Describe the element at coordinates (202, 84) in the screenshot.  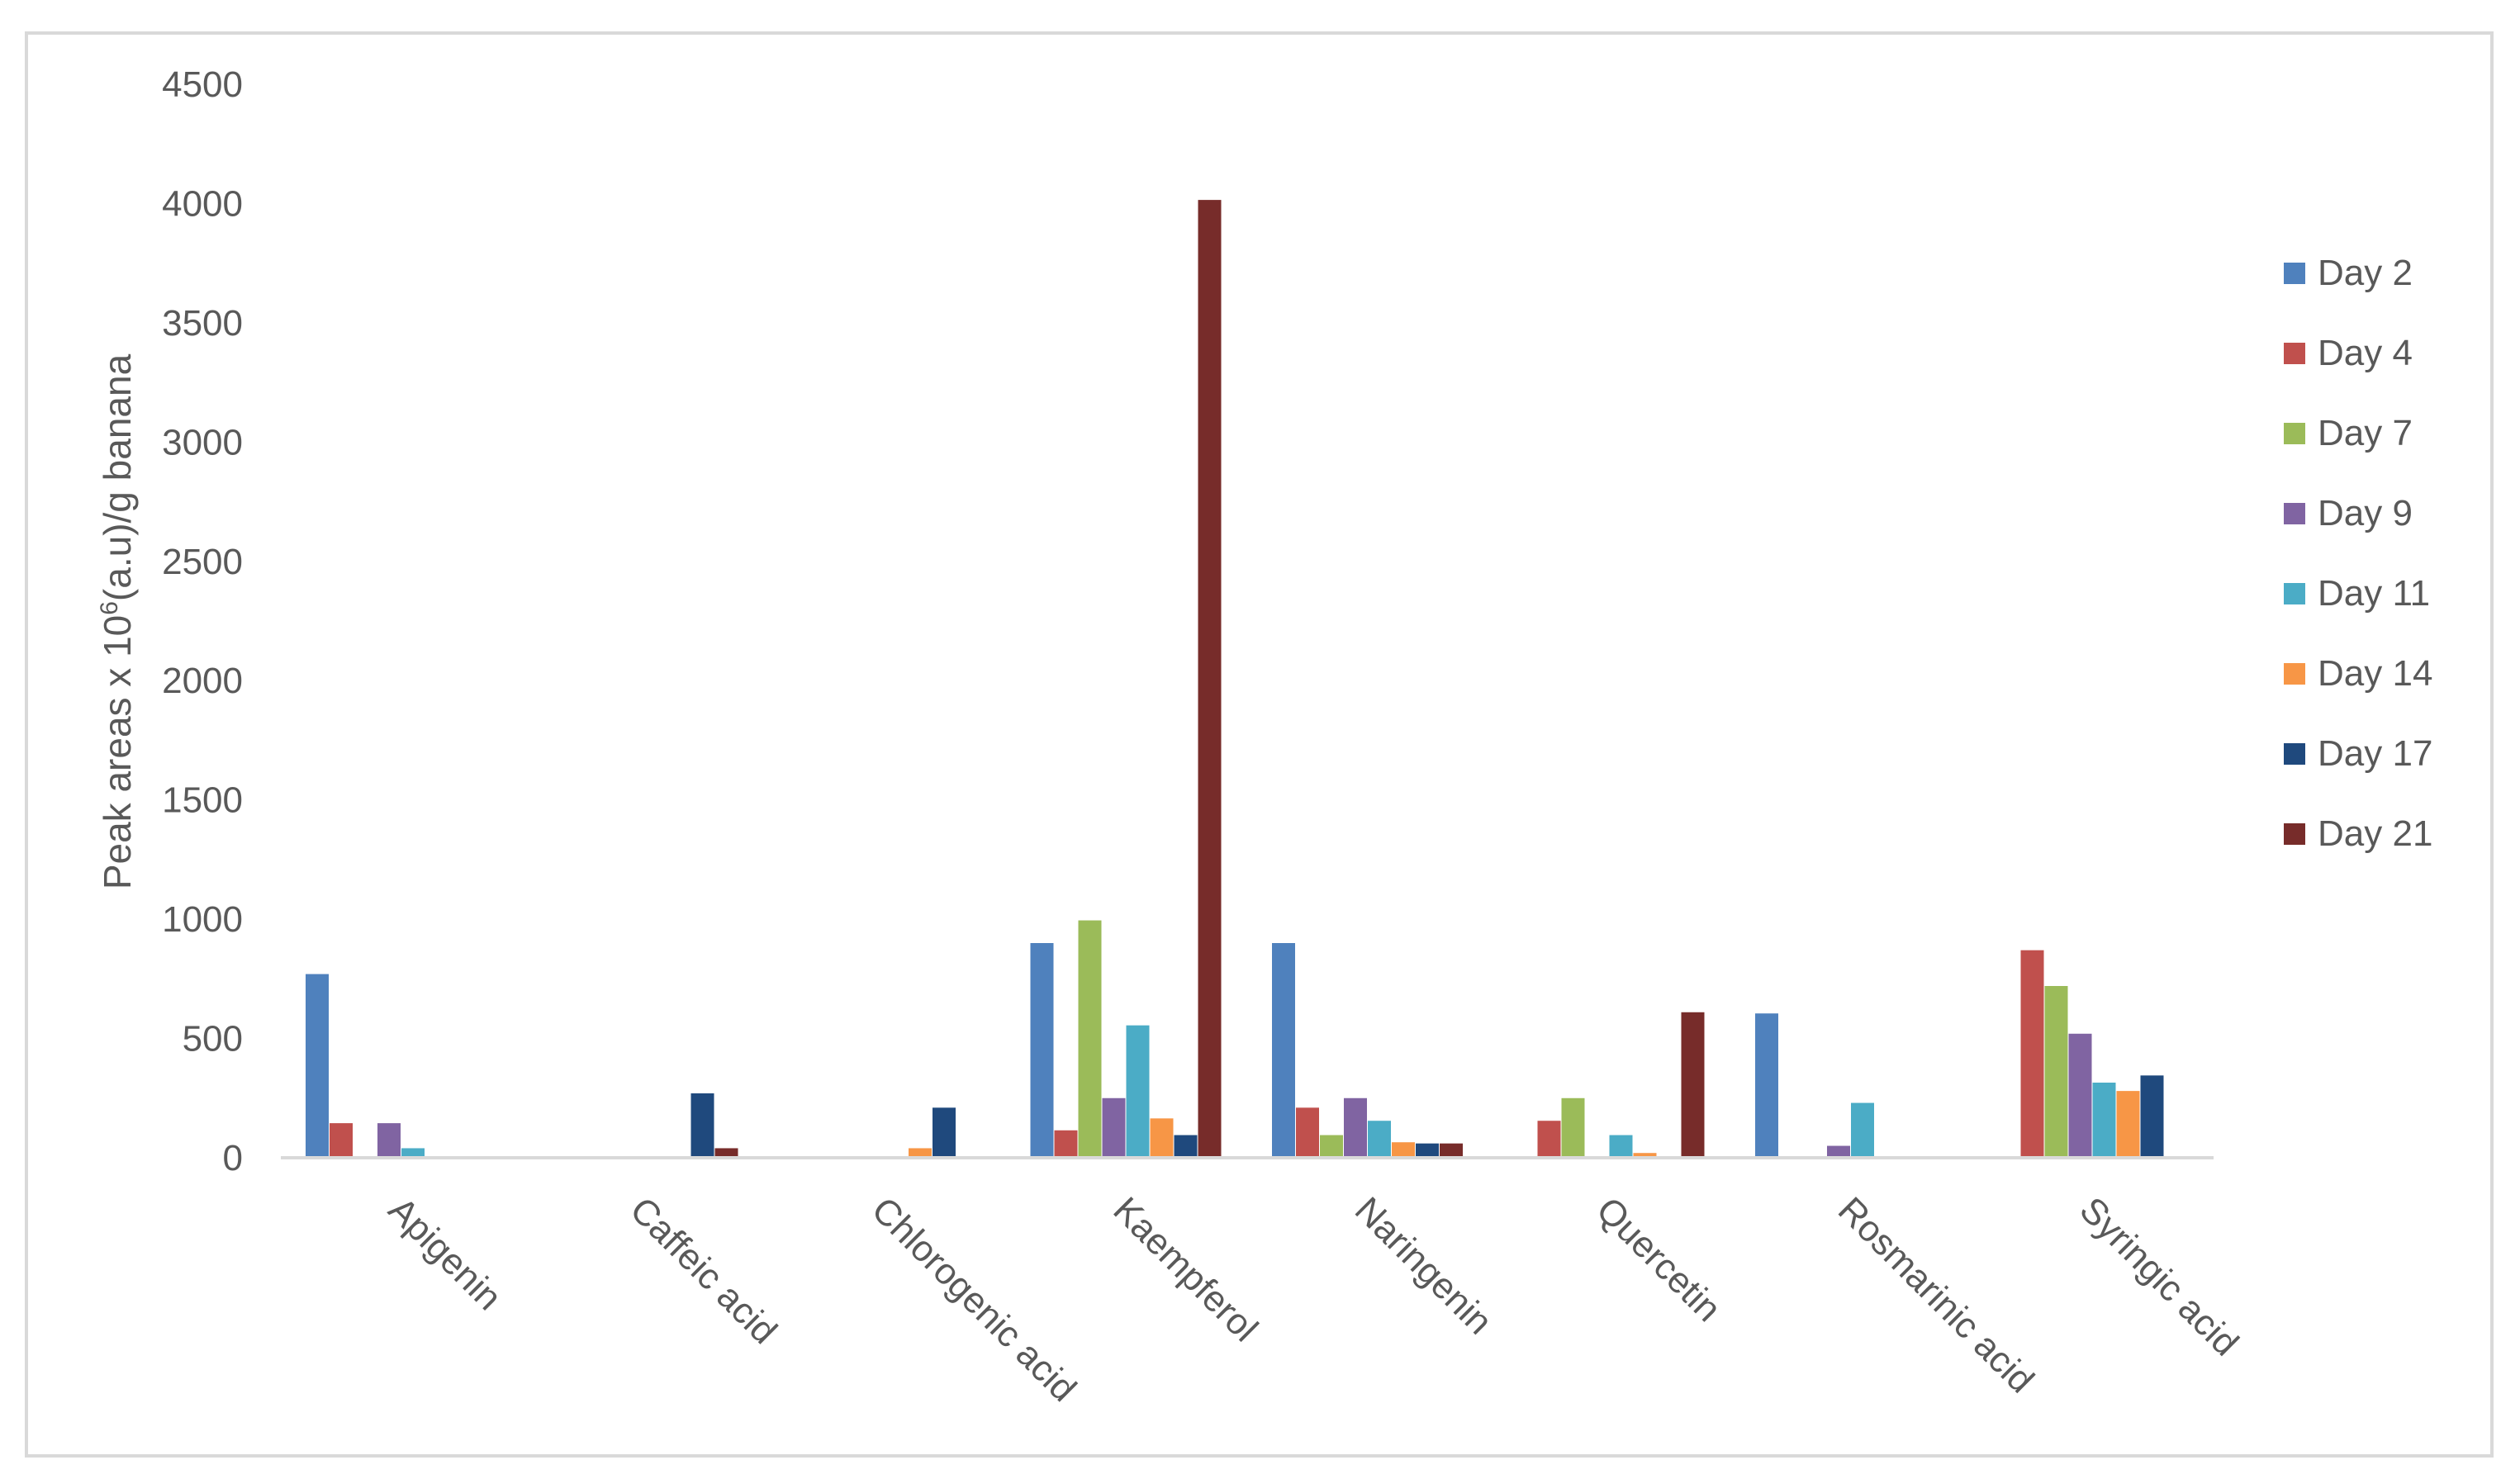
I see `y-tick-label: 4500` at that location.